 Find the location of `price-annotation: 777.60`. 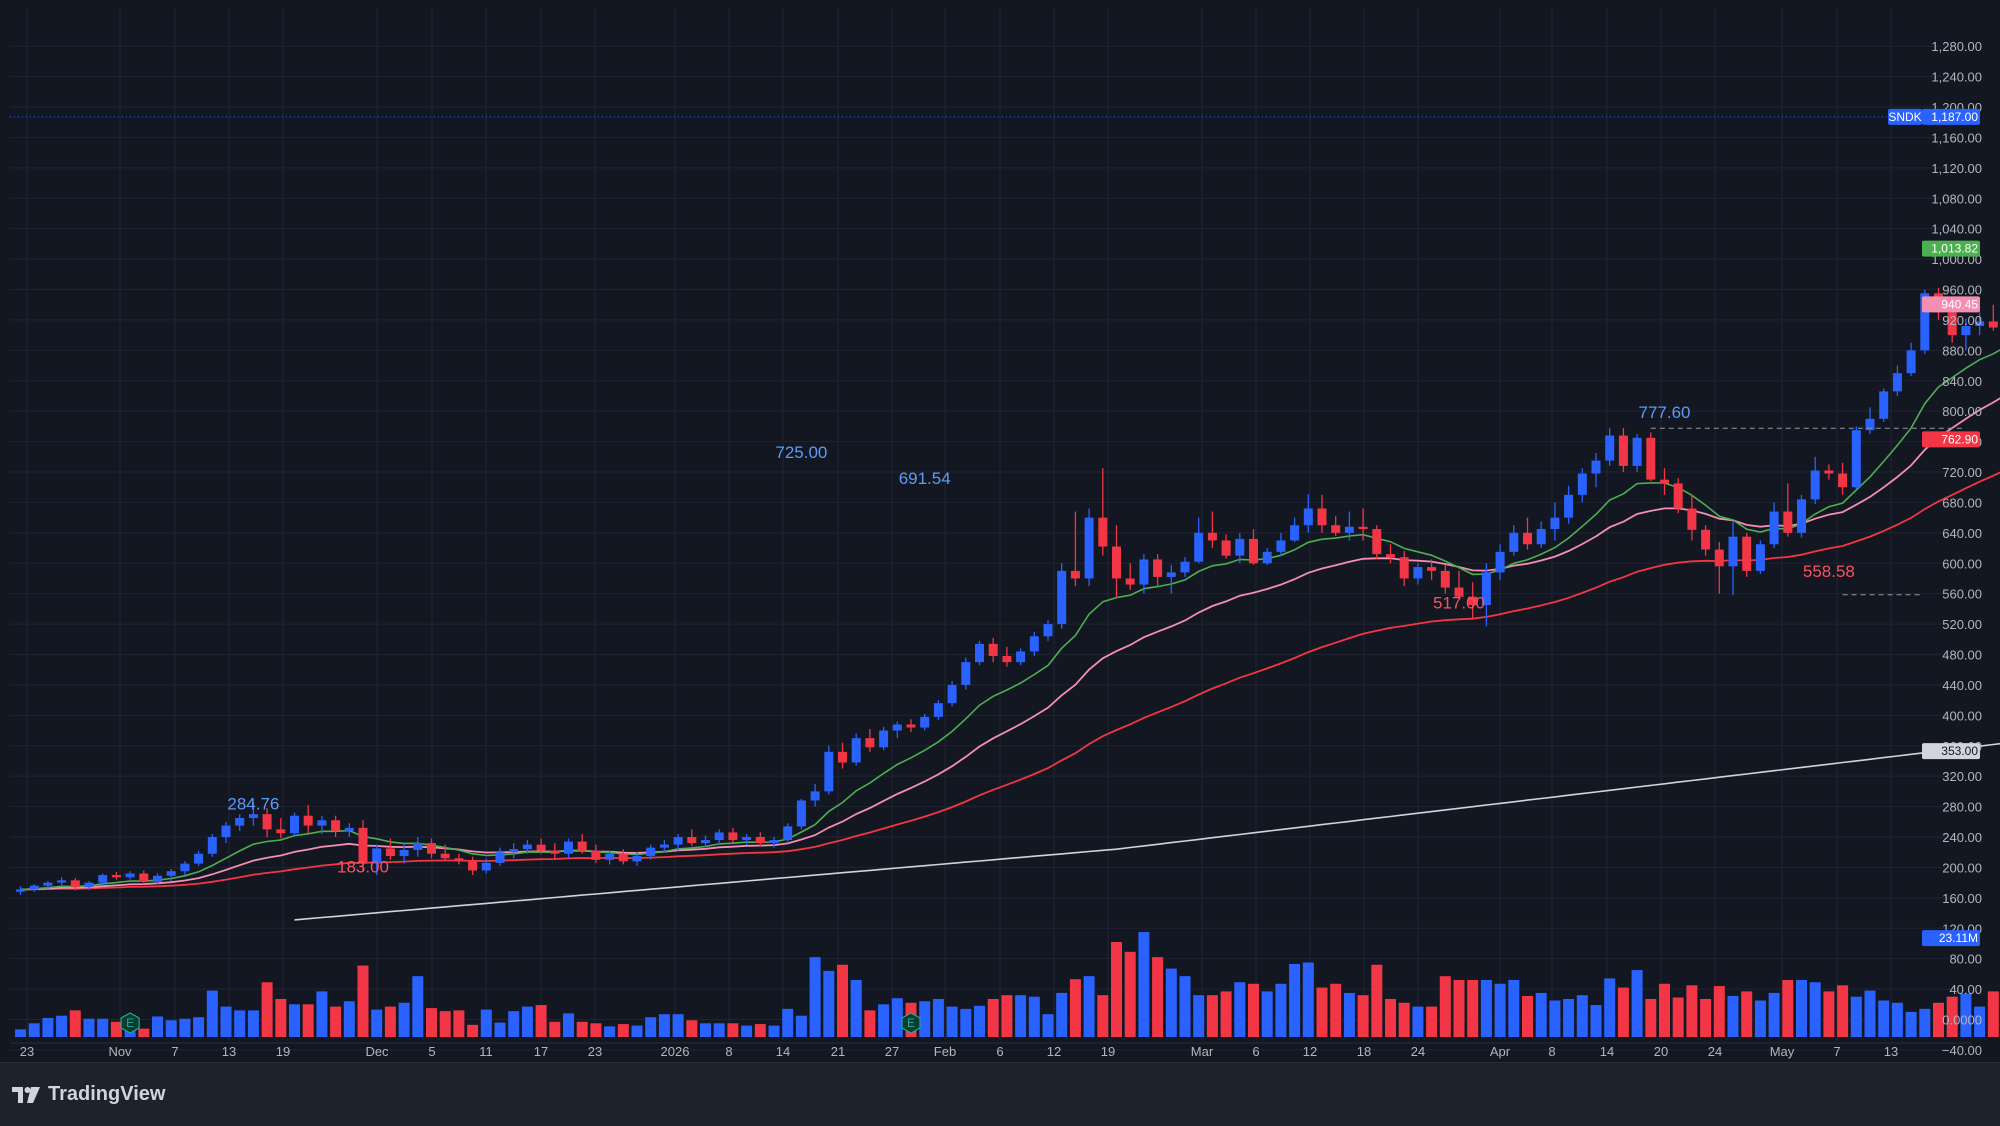

price-annotation: 777.60 is located at coordinates (1665, 412).